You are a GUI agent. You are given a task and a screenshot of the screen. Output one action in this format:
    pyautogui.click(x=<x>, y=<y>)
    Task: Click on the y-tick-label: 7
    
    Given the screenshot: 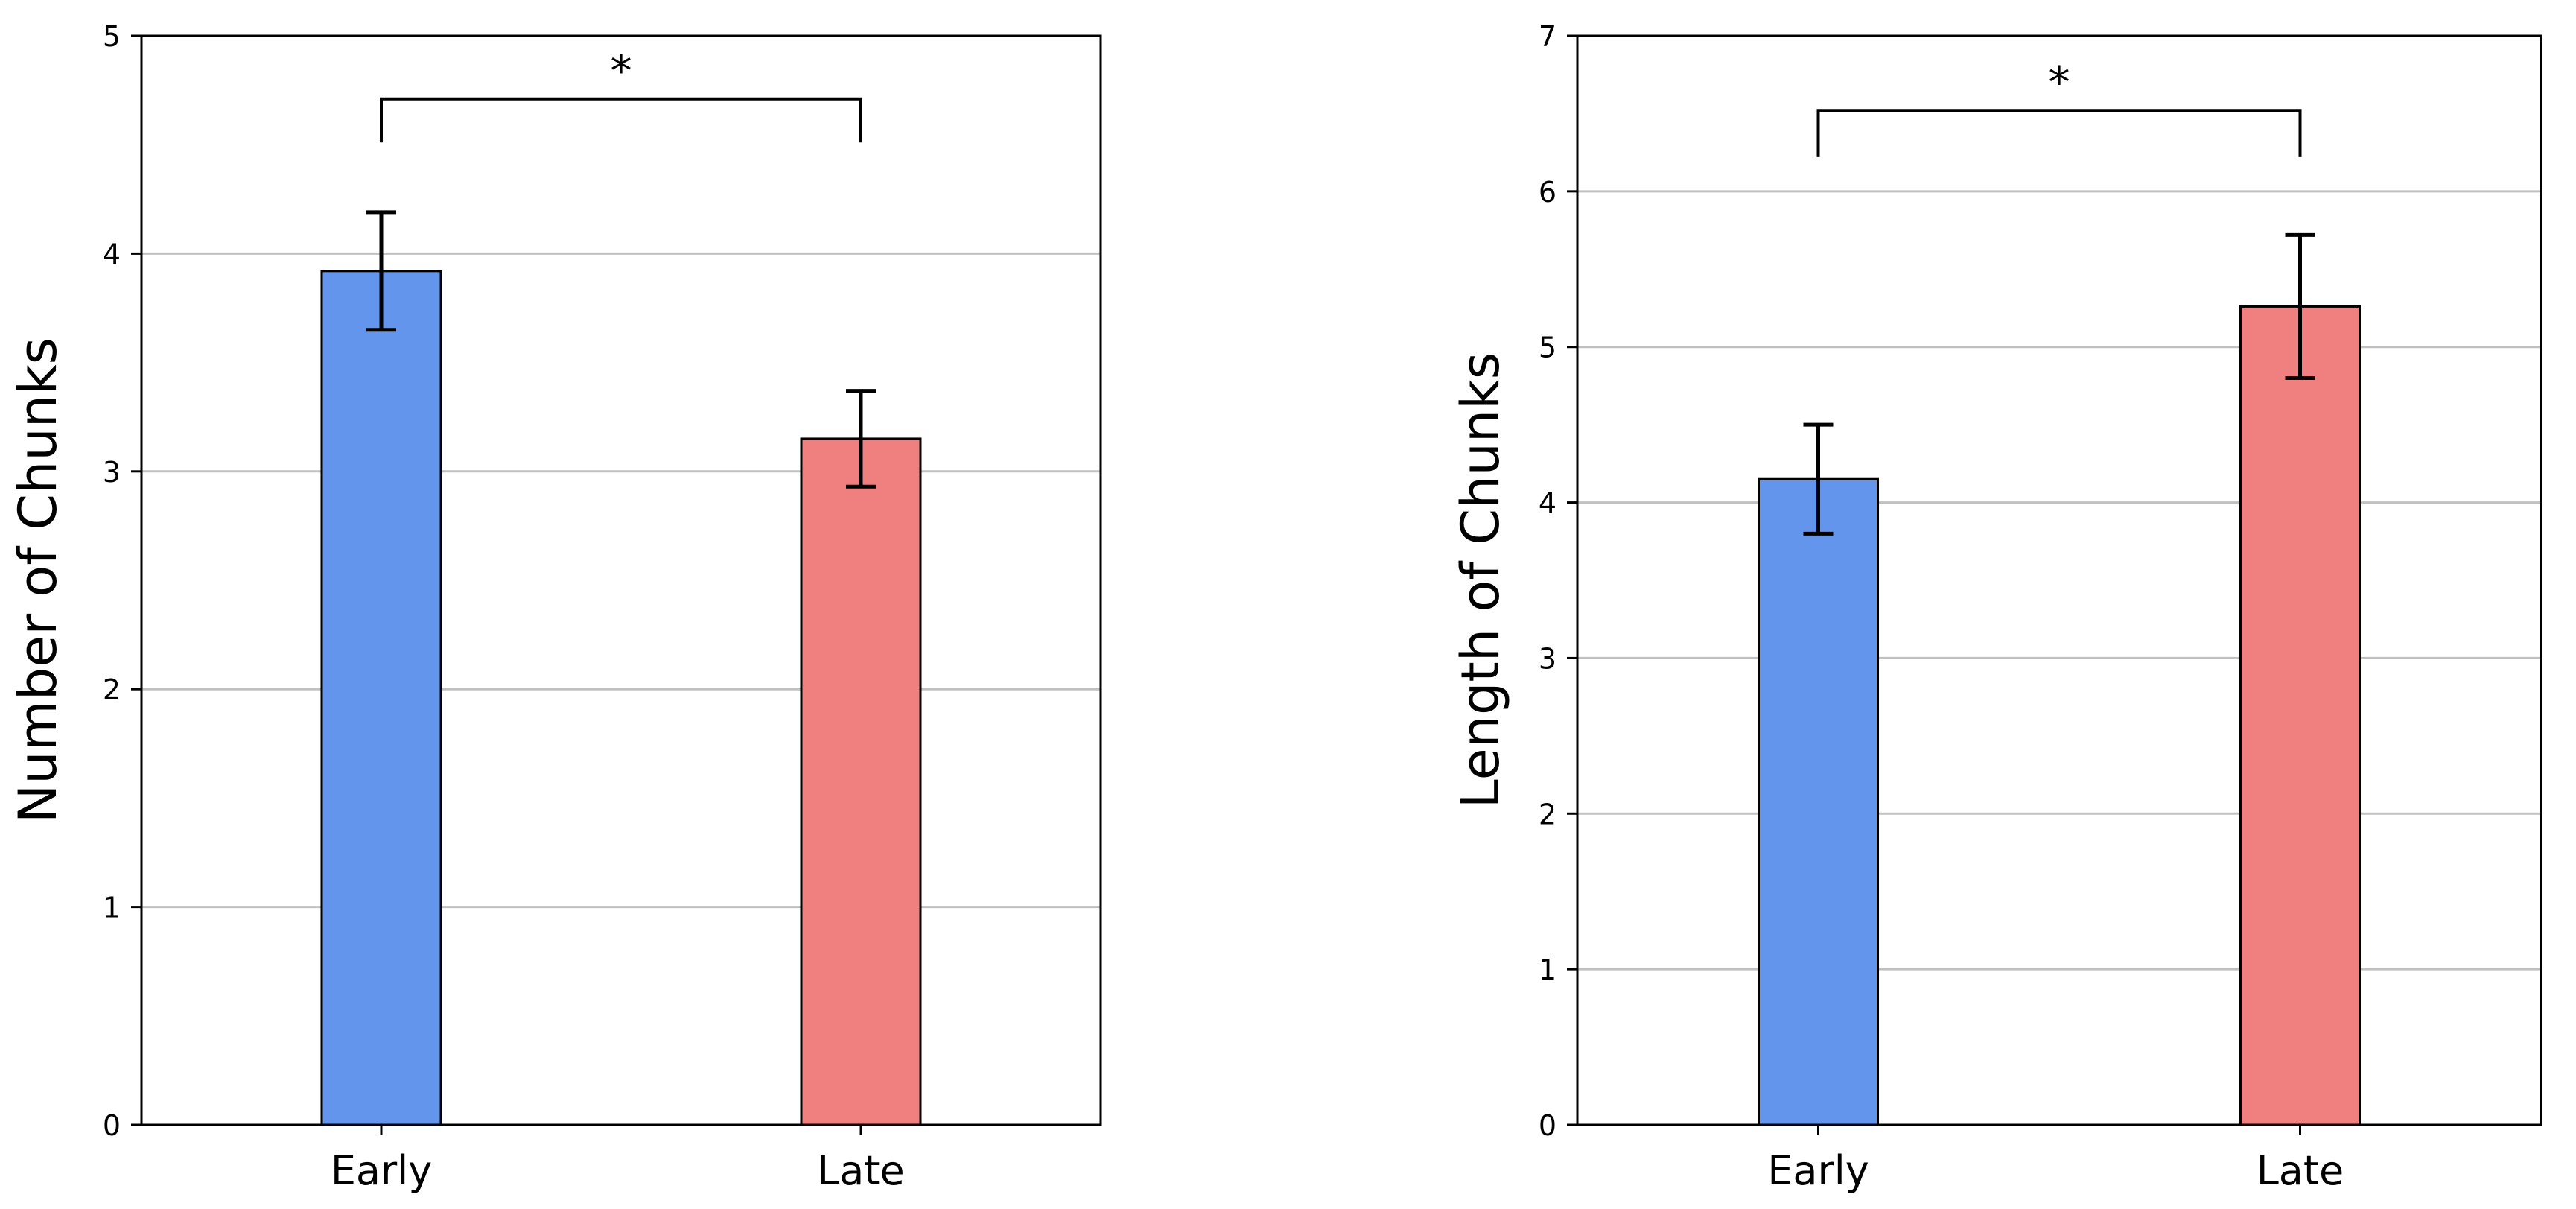 What is the action you would take?
    pyautogui.click(x=1547, y=36)
    